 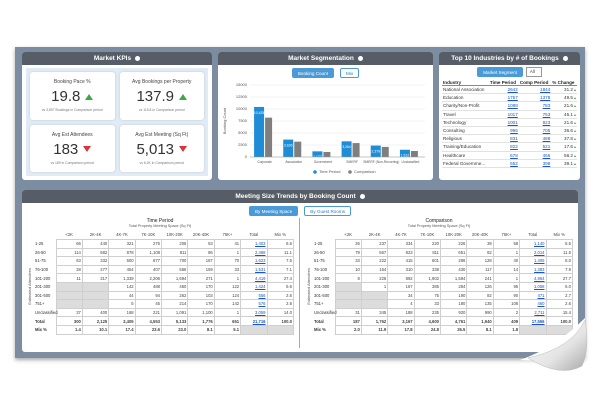 What do you see at coordinates (533, 269) in the screenshot?
I see `matrix-cell: 1,383` at bounding box center [533, 269].